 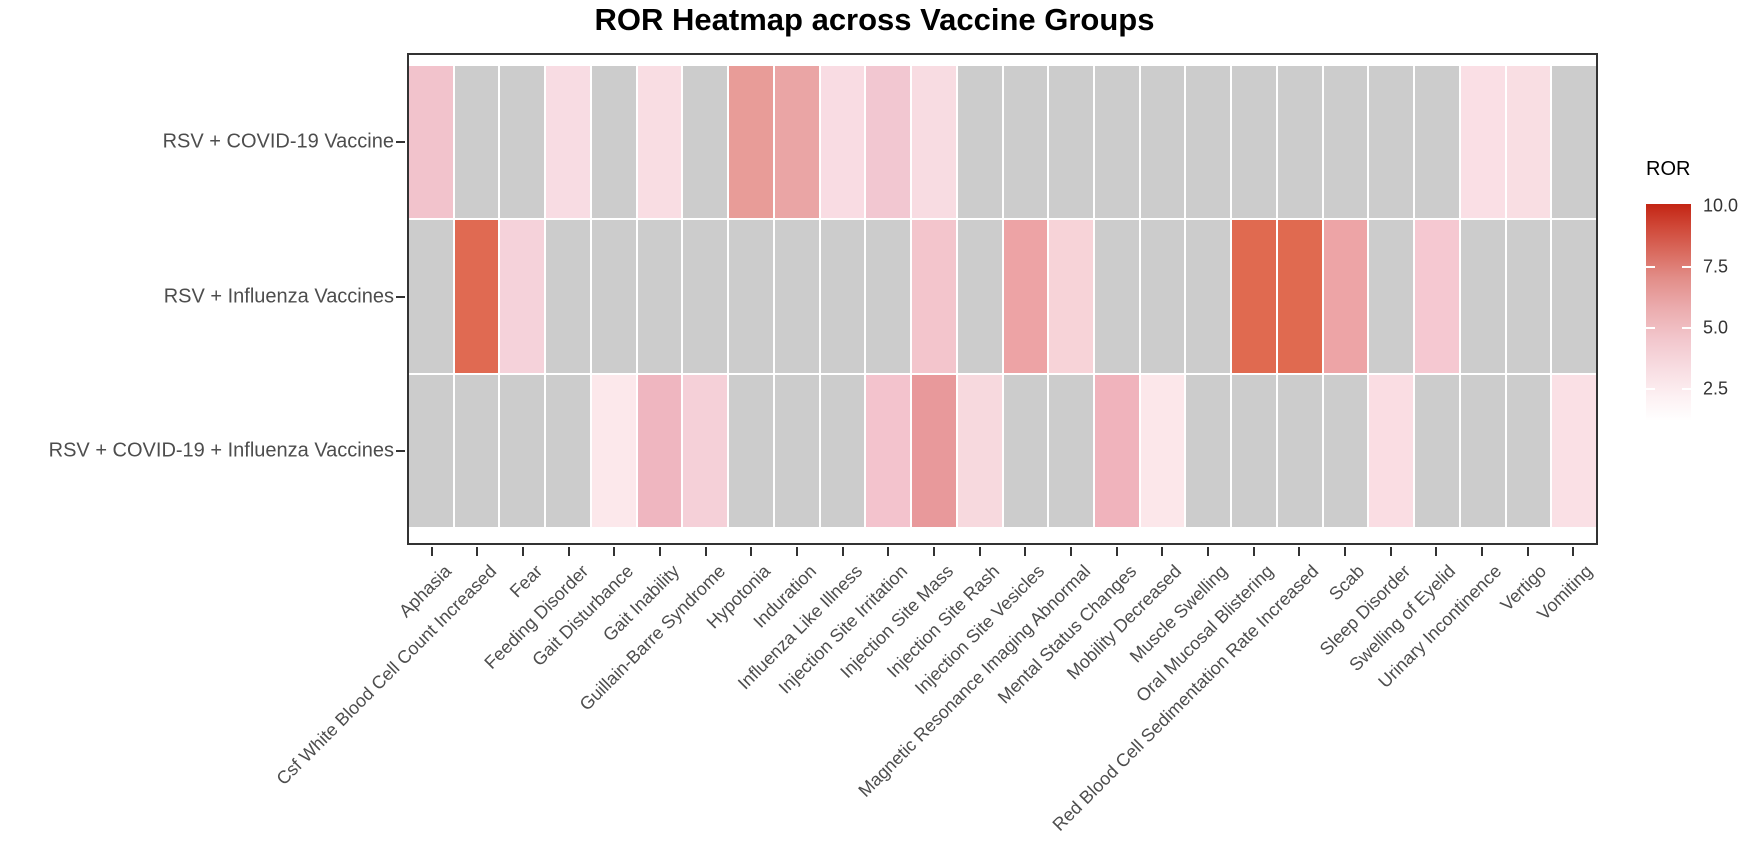 What do you see at coordinates (526, 581) in the screenshot?
I see `x-axis-label: Fear` at bounding box center [526, 581].